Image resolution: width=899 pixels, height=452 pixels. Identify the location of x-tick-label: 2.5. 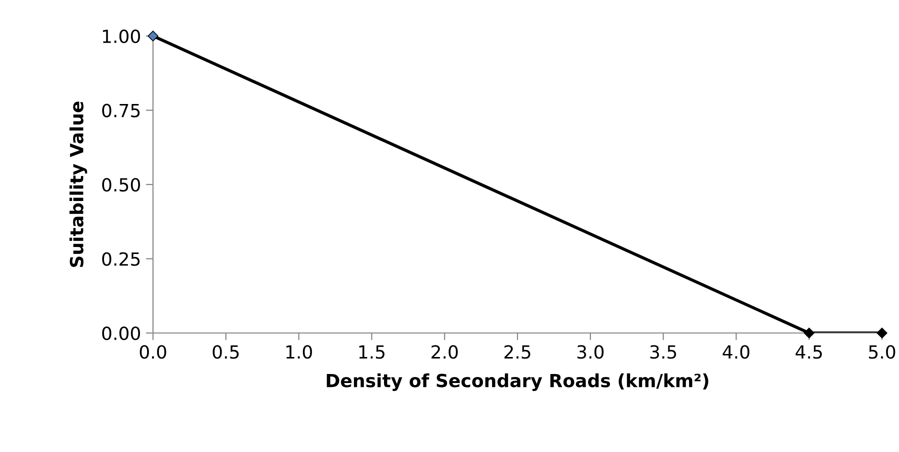
(517, 352).